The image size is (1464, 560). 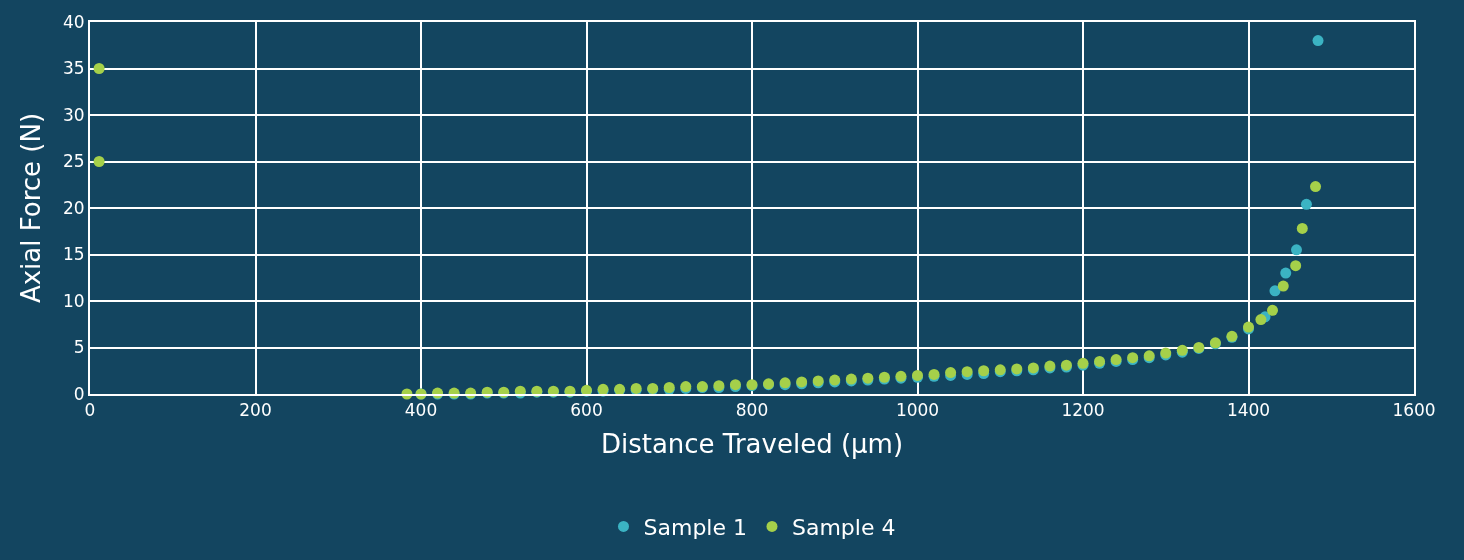 I want to click on legend-label: Sample 1, so click(x=695, y=527).